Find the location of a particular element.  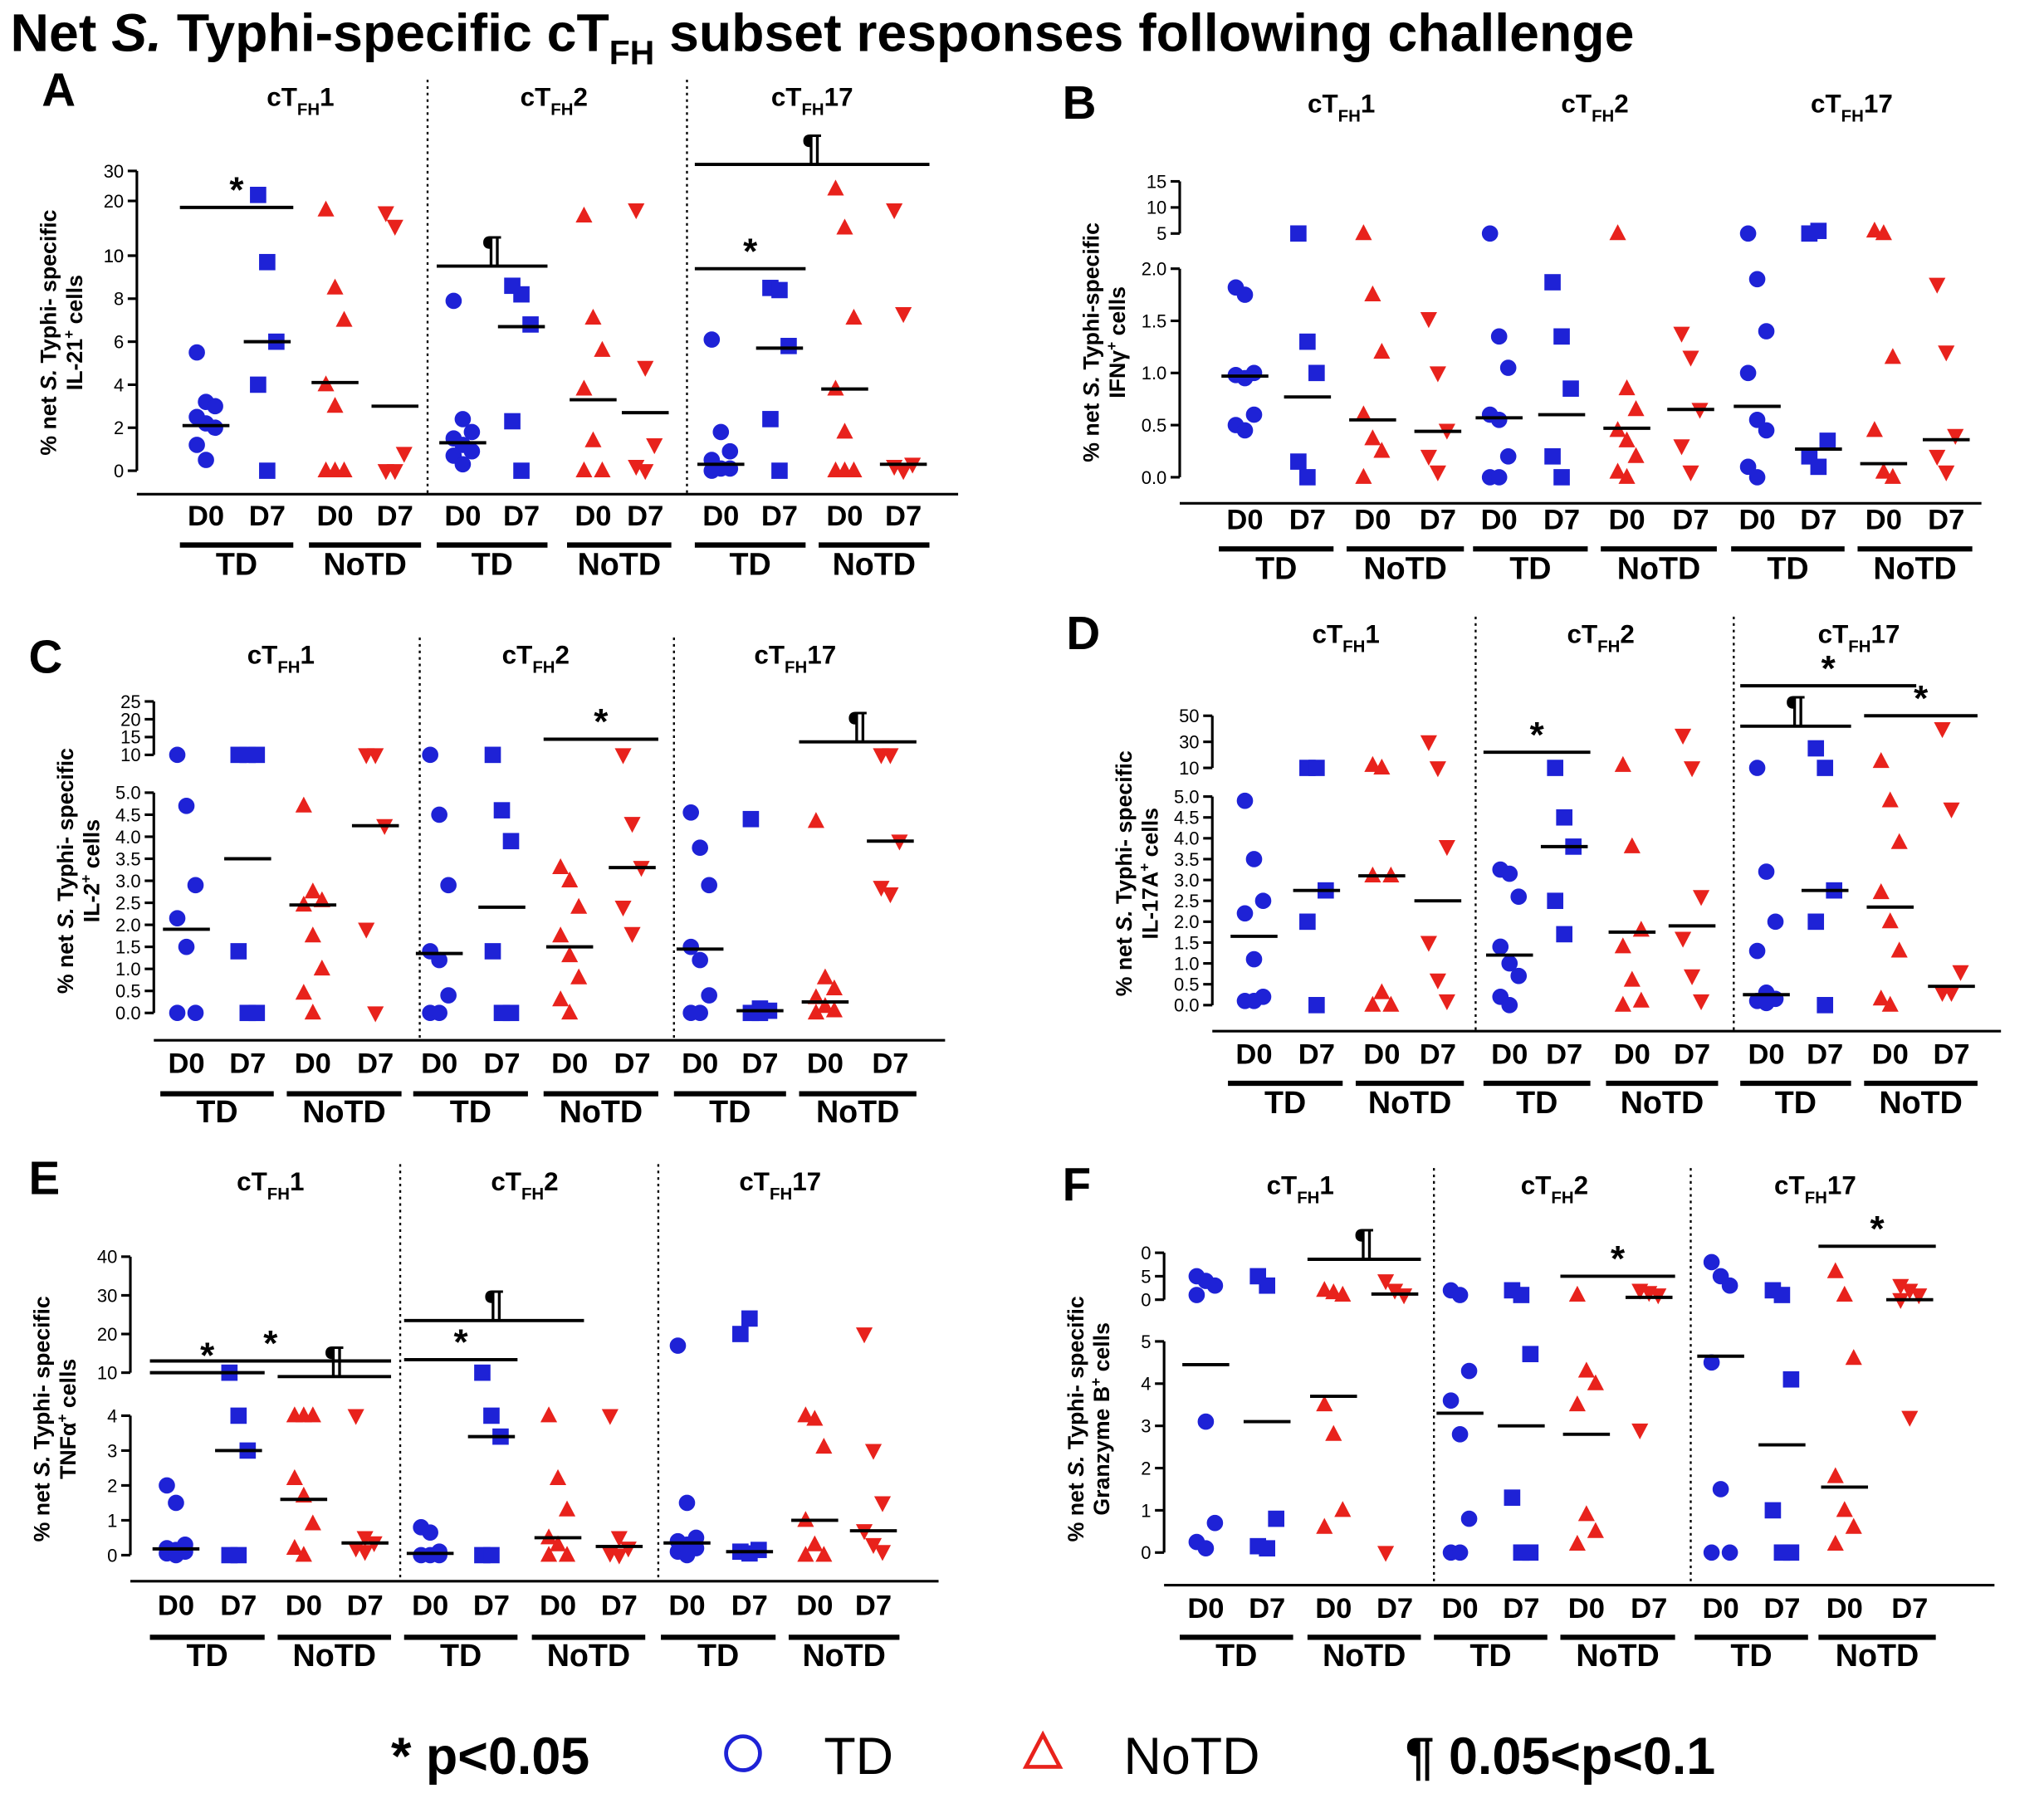

panel-label: B is located at coordinates (1080, 102).